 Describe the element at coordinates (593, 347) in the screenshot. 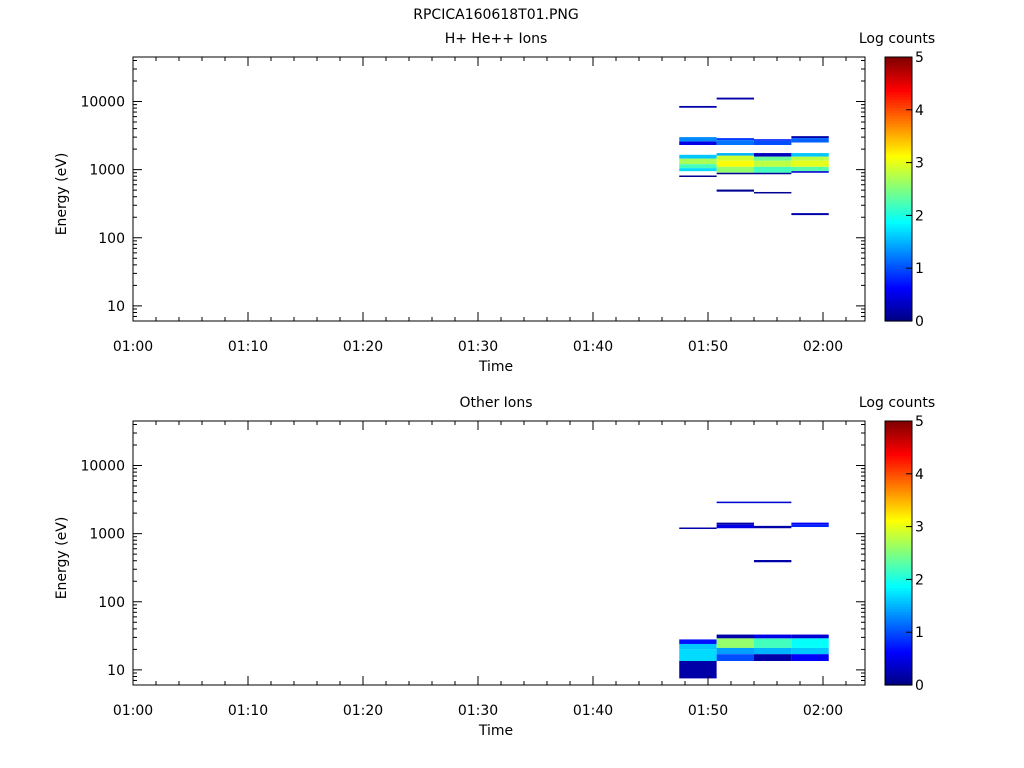

I see `x-tick-label: 01:40` at that location.